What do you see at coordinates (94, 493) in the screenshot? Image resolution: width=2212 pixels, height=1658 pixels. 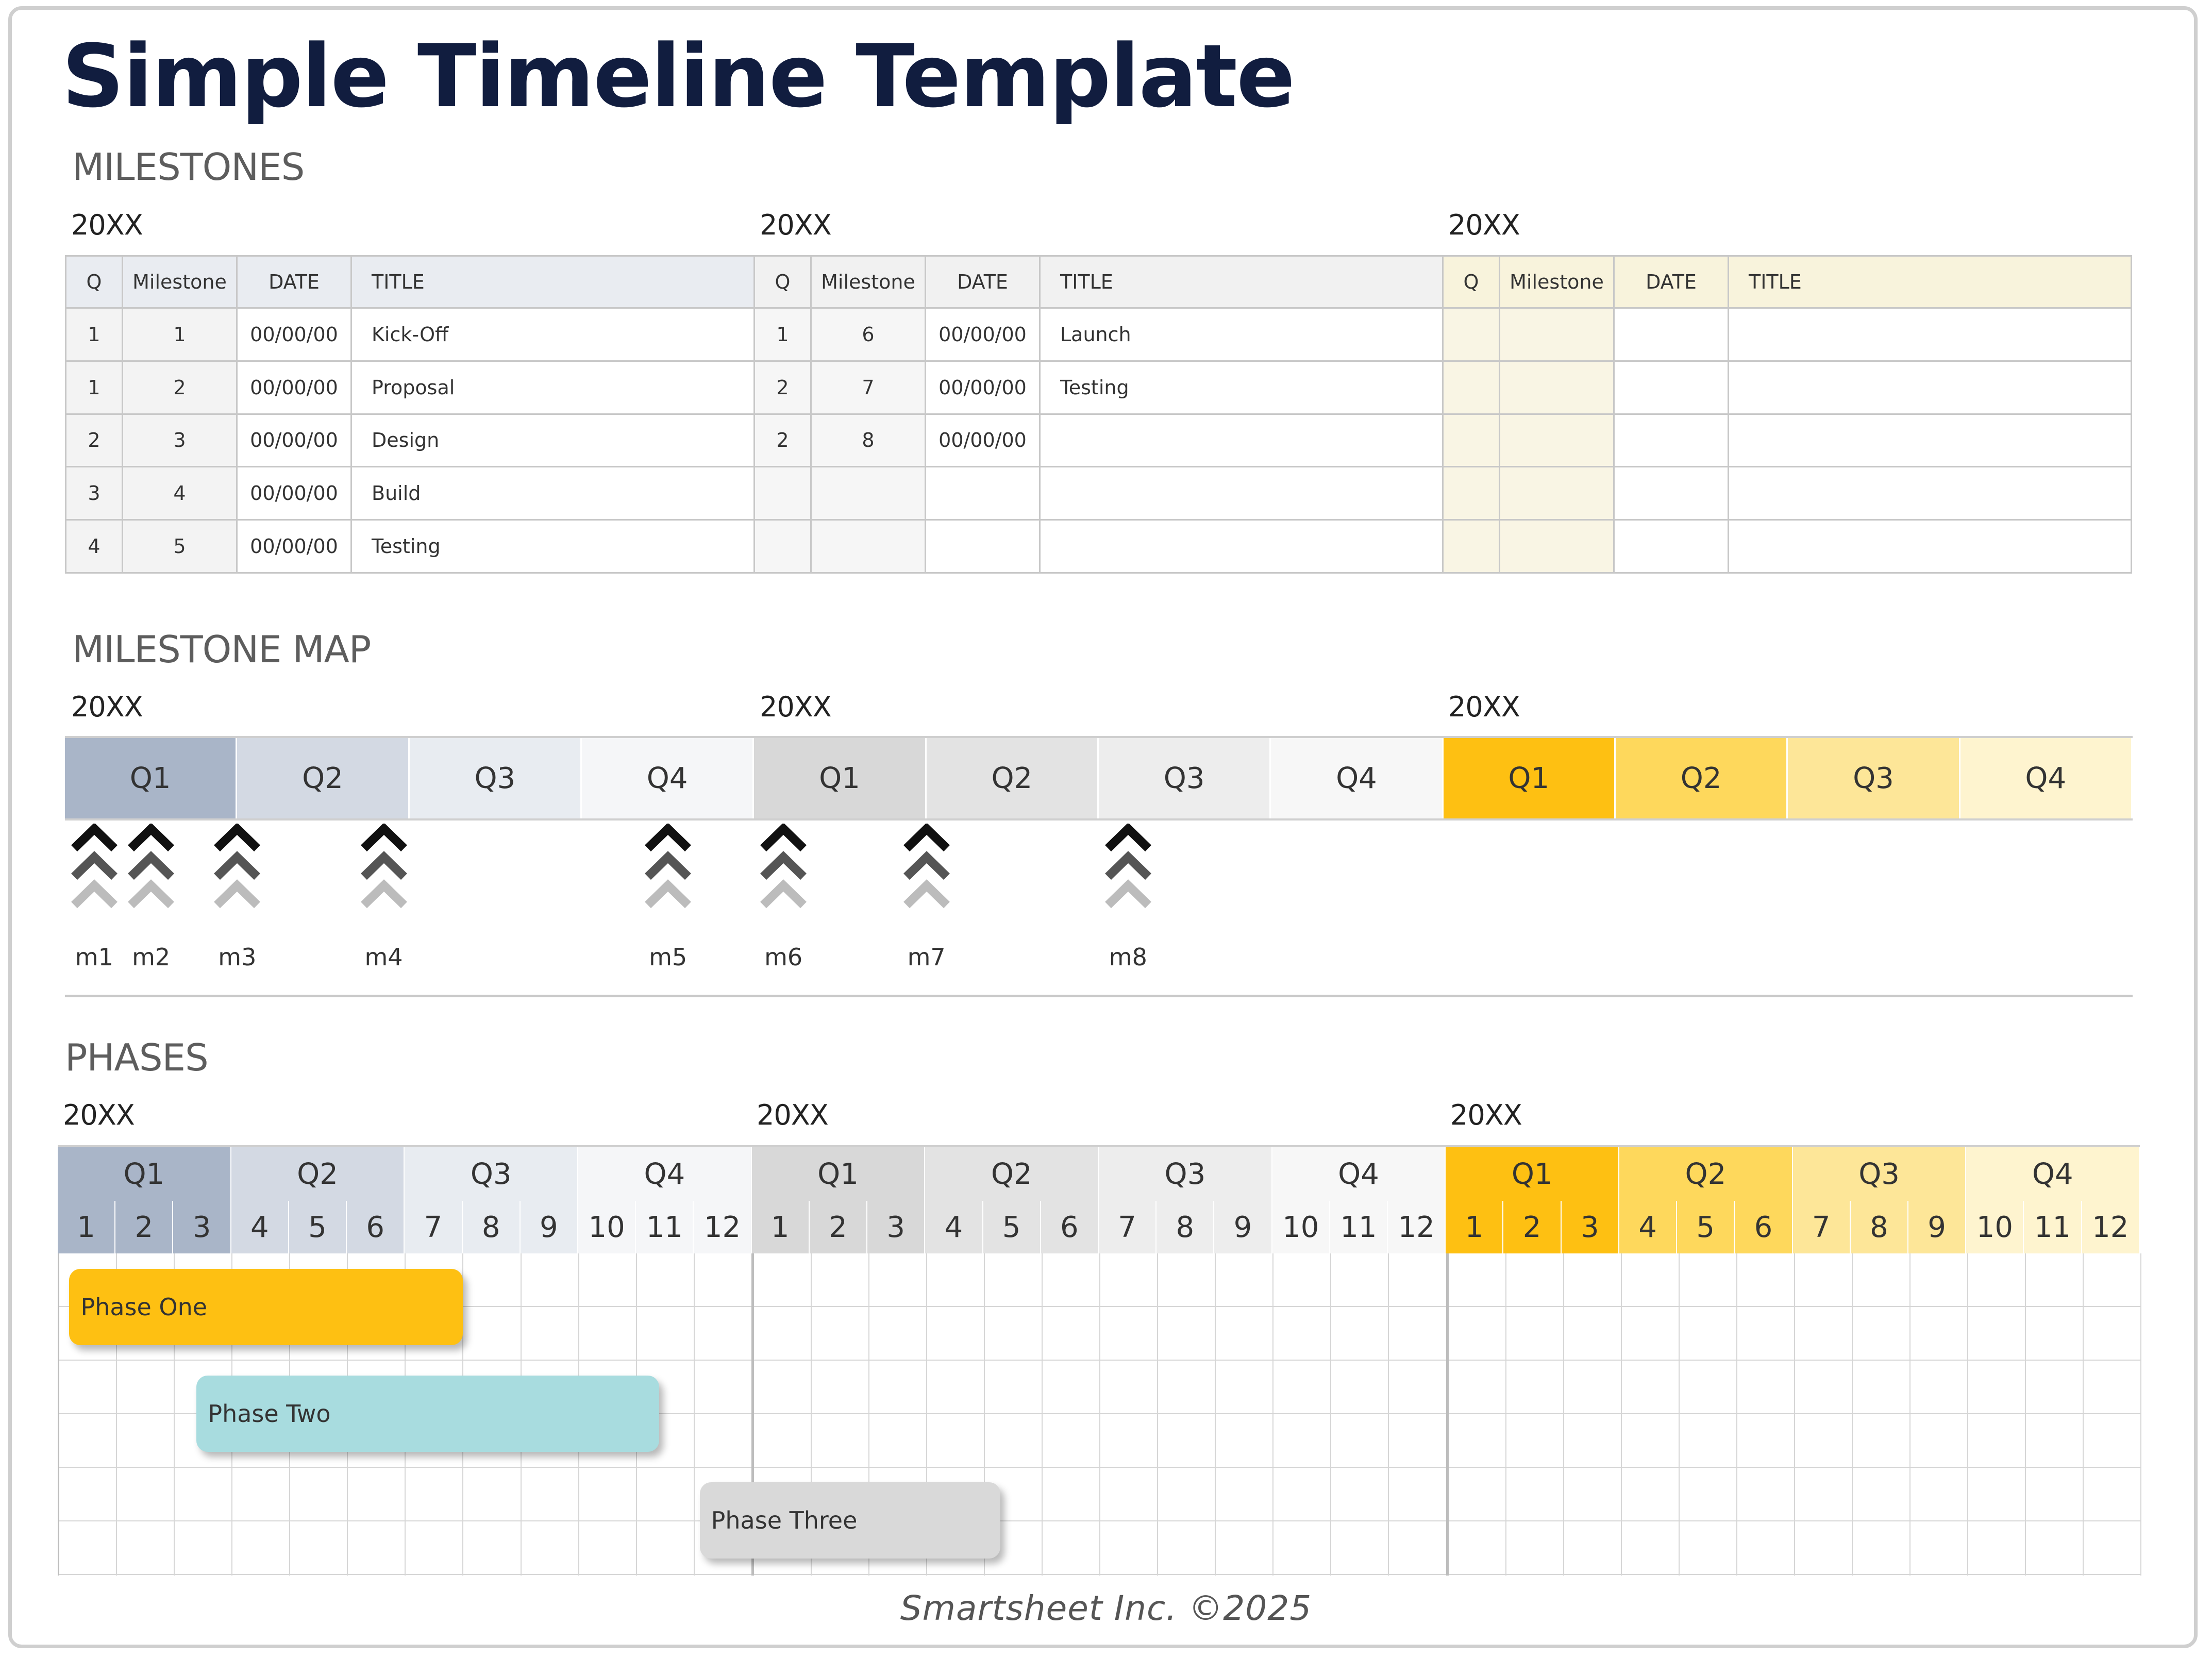 I see `quarter-cell: 3` at bounding box center [94, 493].